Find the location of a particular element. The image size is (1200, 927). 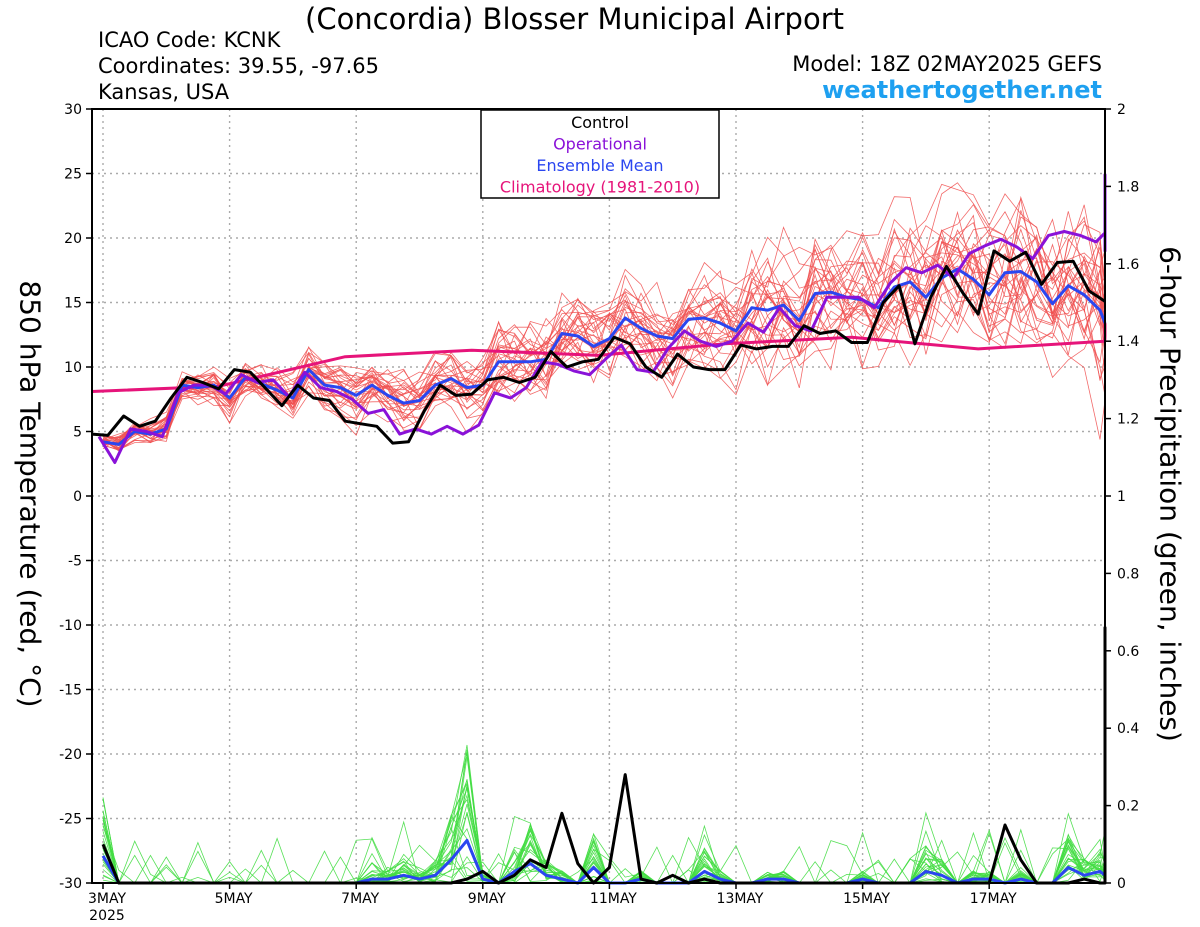

y-tick-label: -15 is located at coordinates (70, 691).